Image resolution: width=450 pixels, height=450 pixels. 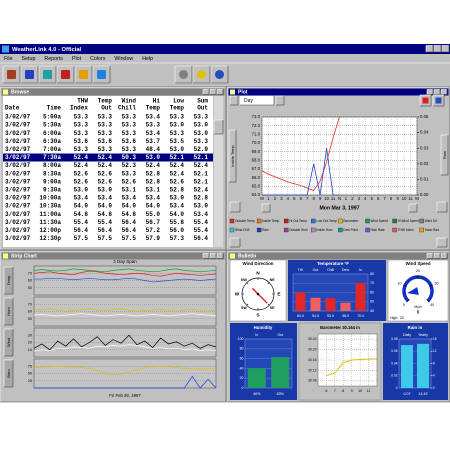 What do you see at coordinates (247, 257) in the screenshot?
I see `window-title: Bulletin` at bounding box center [247, 257].